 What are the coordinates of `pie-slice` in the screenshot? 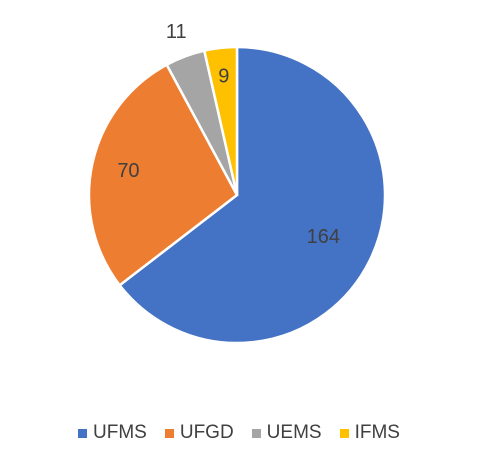 It's located at (220, 120).